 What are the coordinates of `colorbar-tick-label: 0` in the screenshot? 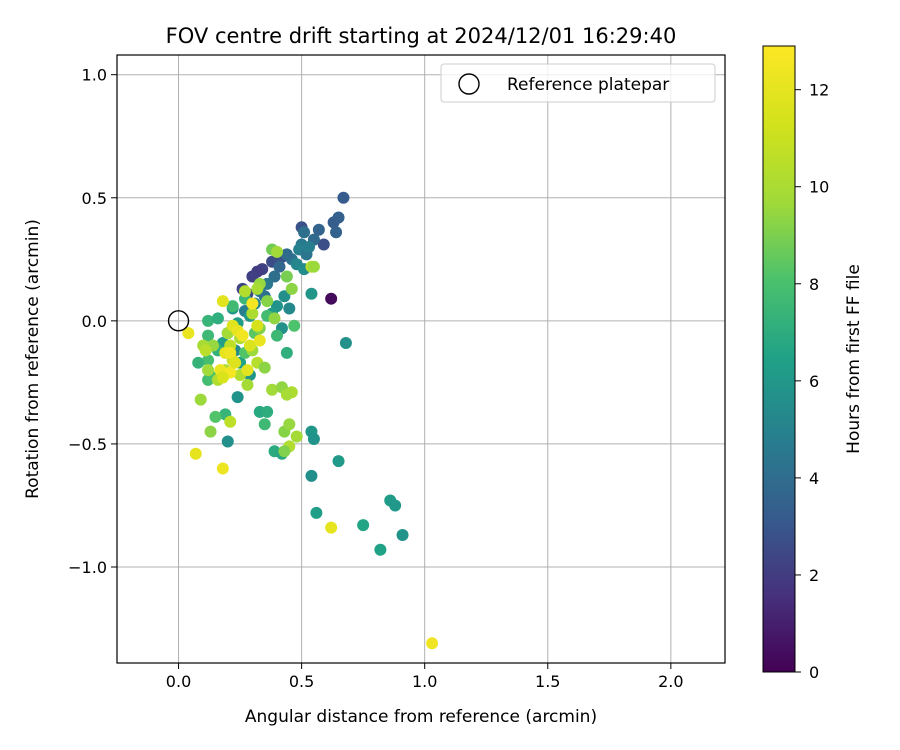 It's located at (814, 672).